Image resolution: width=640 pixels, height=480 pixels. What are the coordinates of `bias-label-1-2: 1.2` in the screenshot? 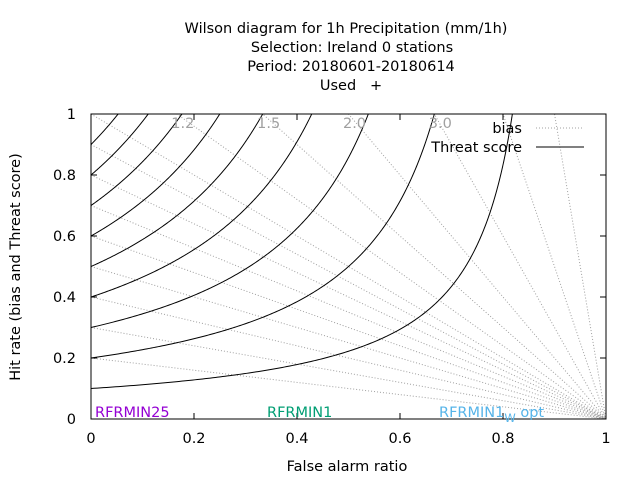 It's located at (182, 124).